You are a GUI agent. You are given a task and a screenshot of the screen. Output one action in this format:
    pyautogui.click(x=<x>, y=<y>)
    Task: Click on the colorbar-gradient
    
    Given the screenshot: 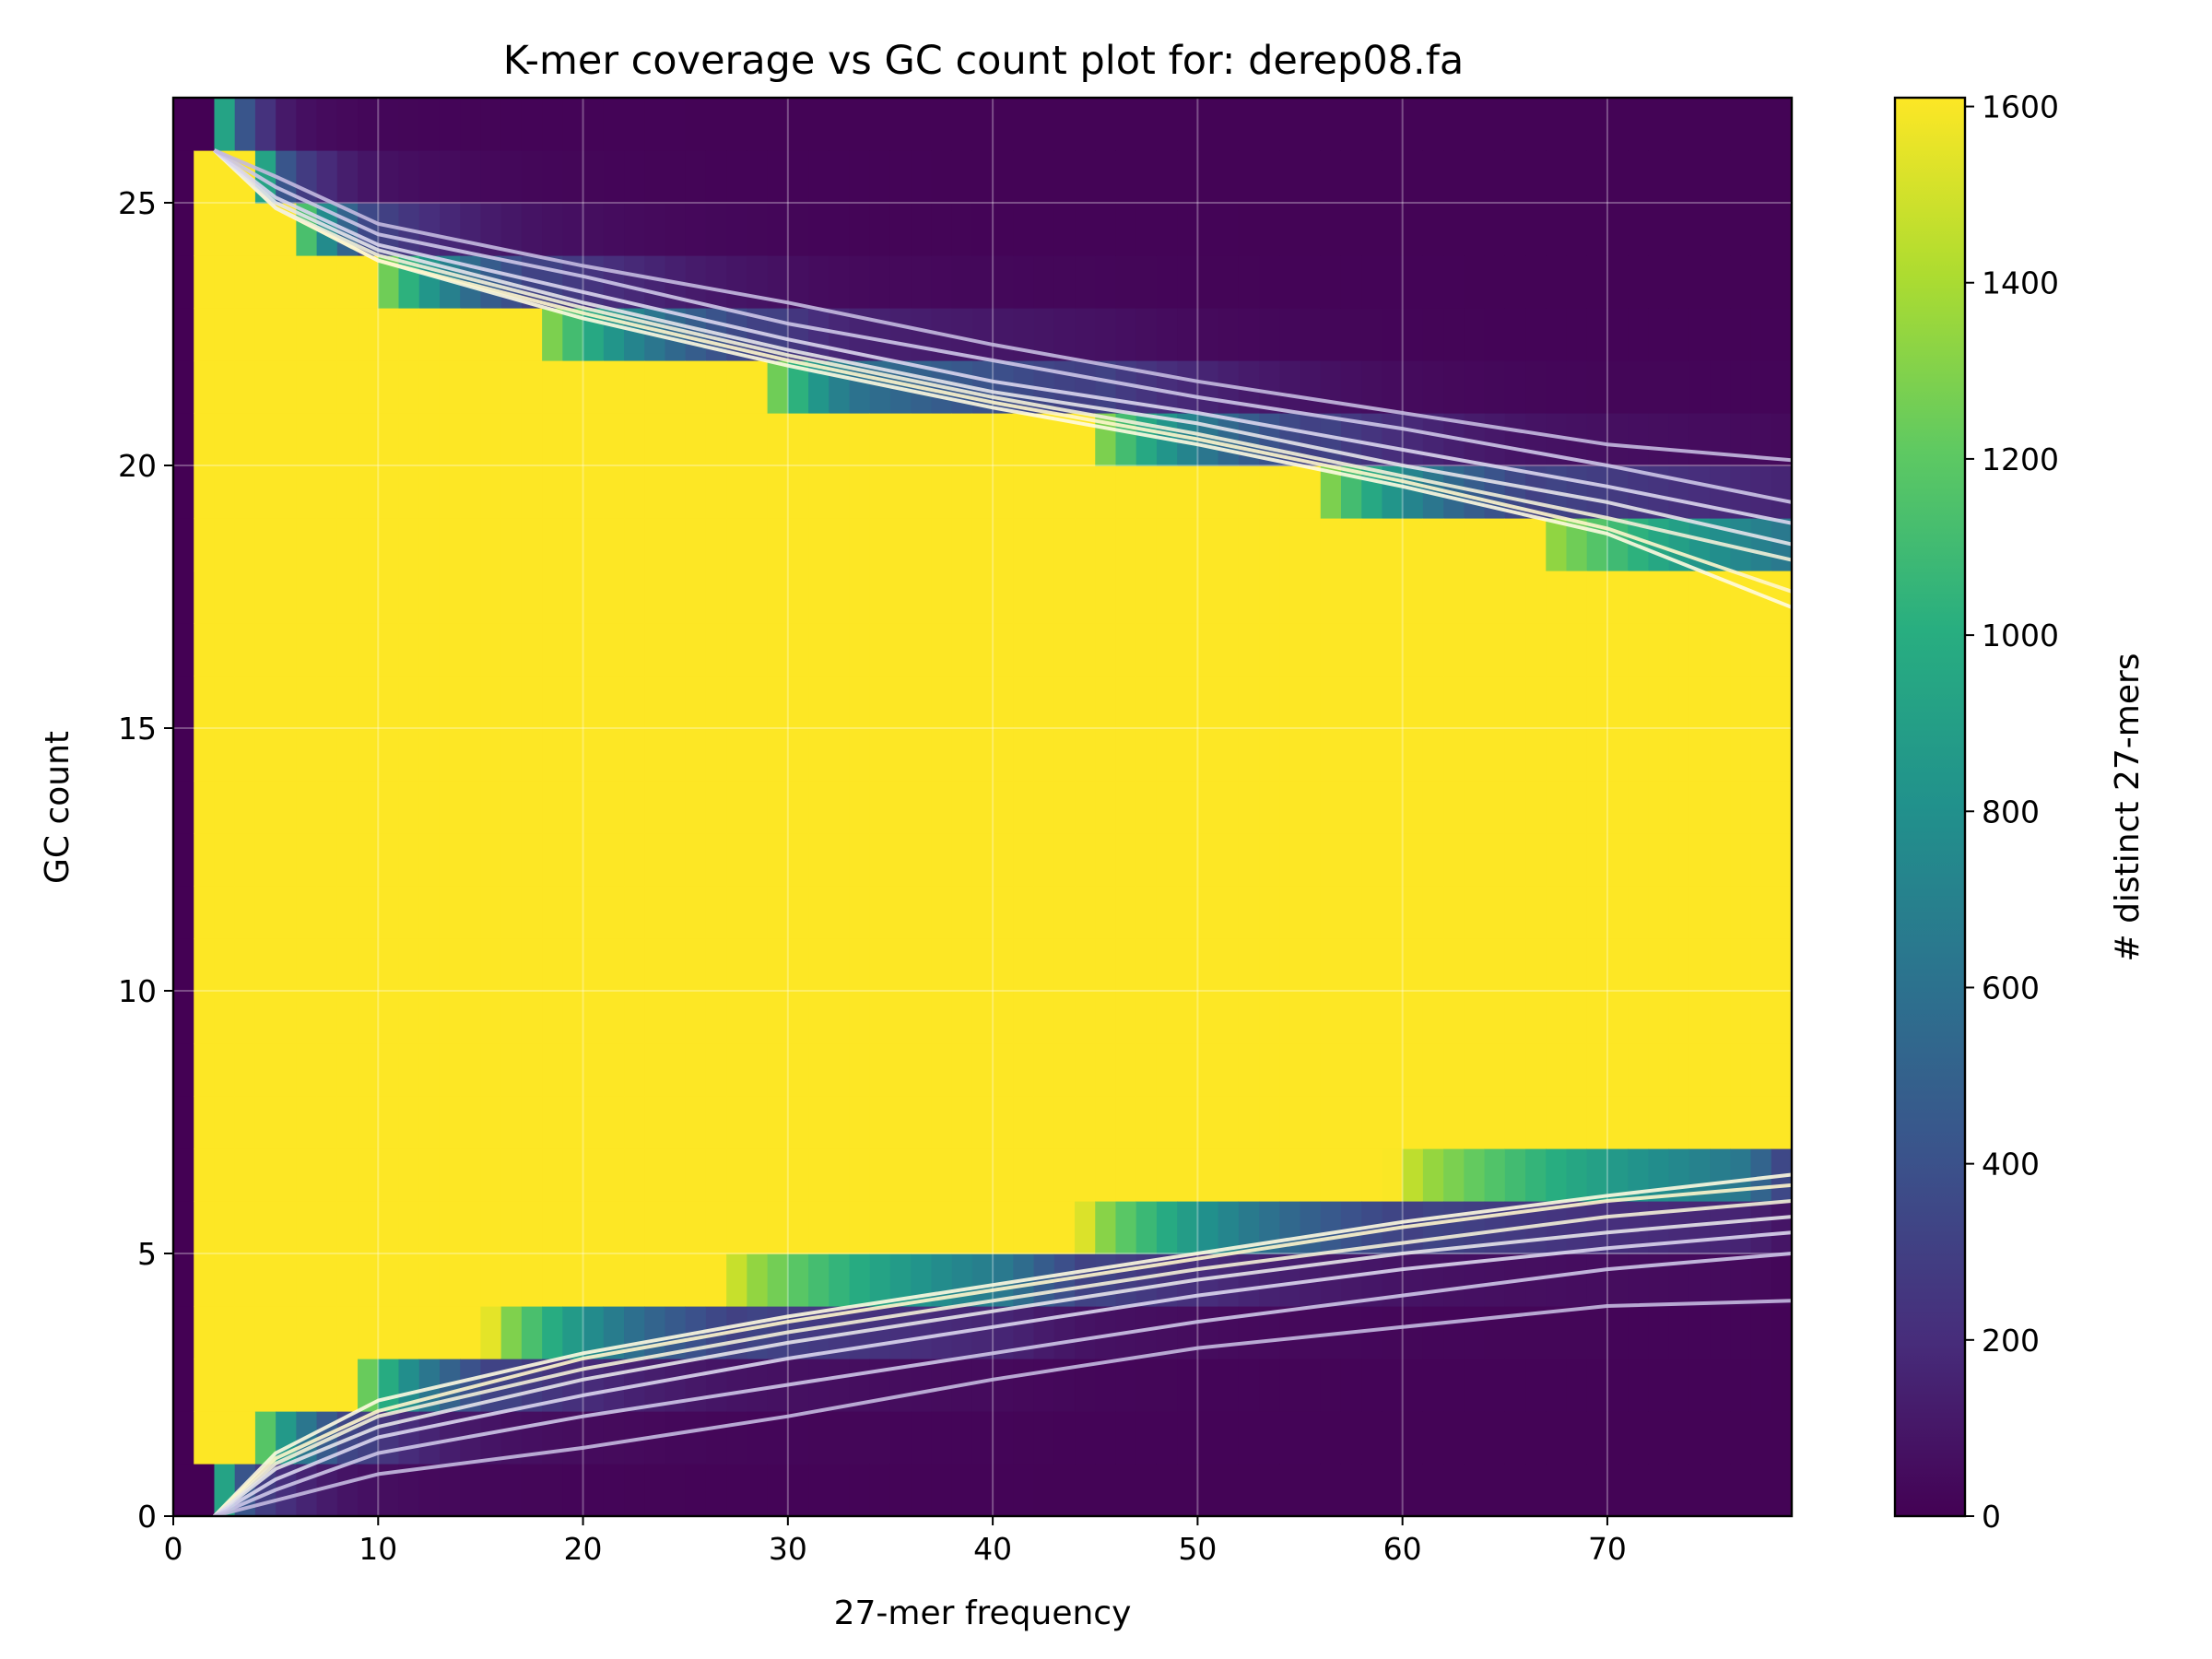 What is the action you would take?
    pyautogui.click(x=1930, y=807)
    